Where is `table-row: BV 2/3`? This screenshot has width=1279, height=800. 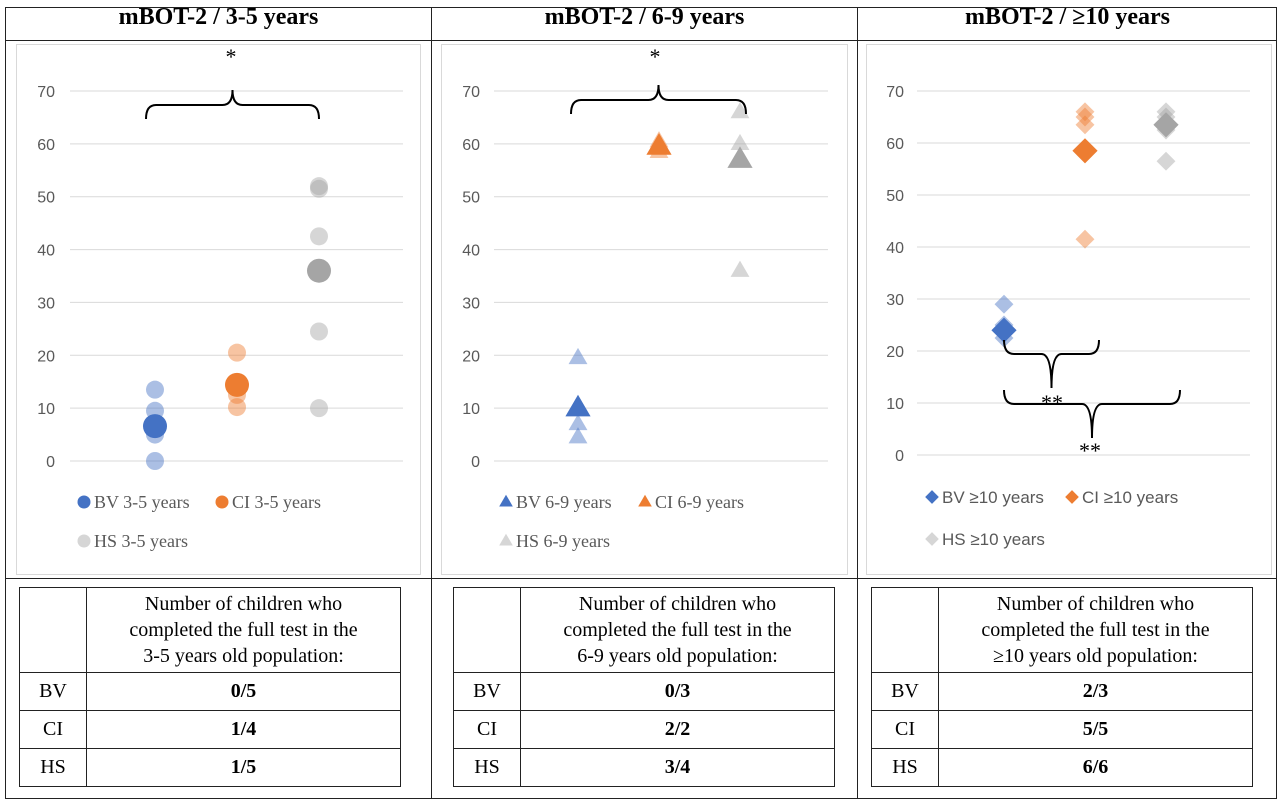
table-row: BV 2/3 is located at coordinates (1062, 691).